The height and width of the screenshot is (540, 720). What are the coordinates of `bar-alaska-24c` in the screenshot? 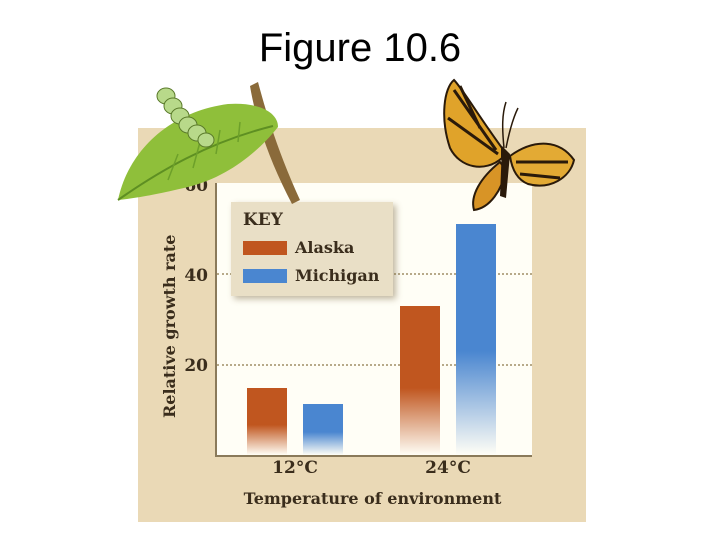 It's located at (420, 380).